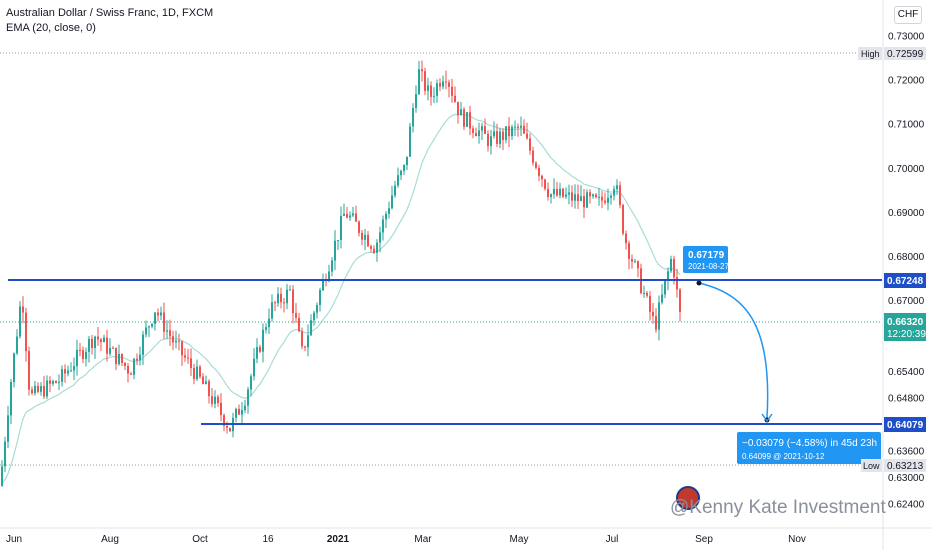  Describe the element at coordinates (699, 283) in the screenshot. I see `projection-start-point` at that location.